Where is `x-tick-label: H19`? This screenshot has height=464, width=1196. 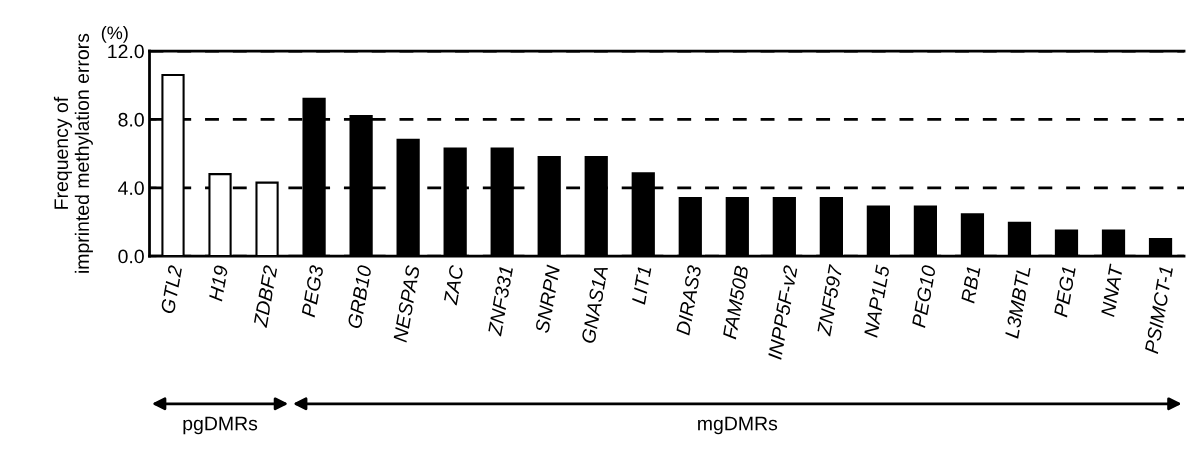 x-tick-label: H19 is located at coordinates (218, 283).